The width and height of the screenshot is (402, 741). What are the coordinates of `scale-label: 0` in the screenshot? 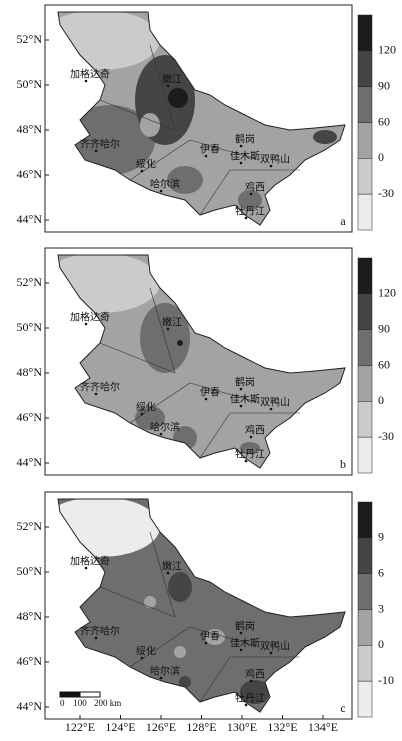 It's located at (62, 703).